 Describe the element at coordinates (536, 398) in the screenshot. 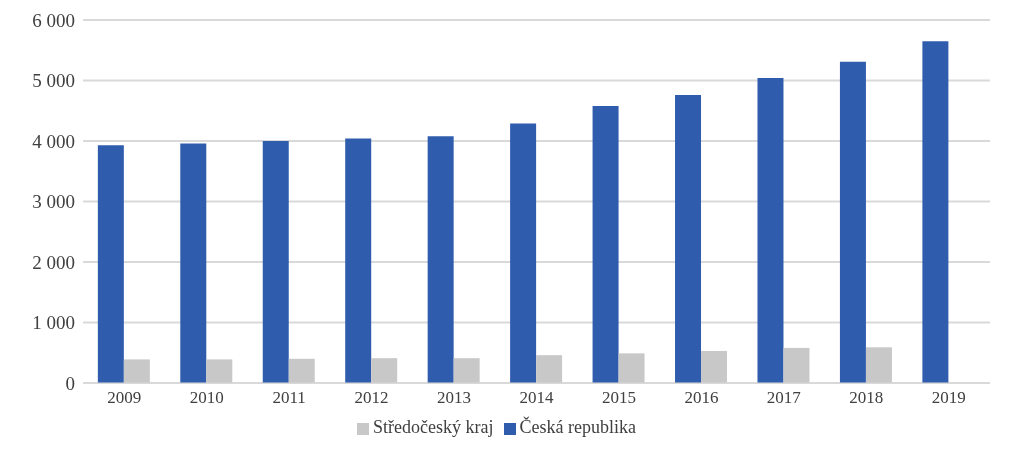

I see `x-tick-label: 2014` at that location.